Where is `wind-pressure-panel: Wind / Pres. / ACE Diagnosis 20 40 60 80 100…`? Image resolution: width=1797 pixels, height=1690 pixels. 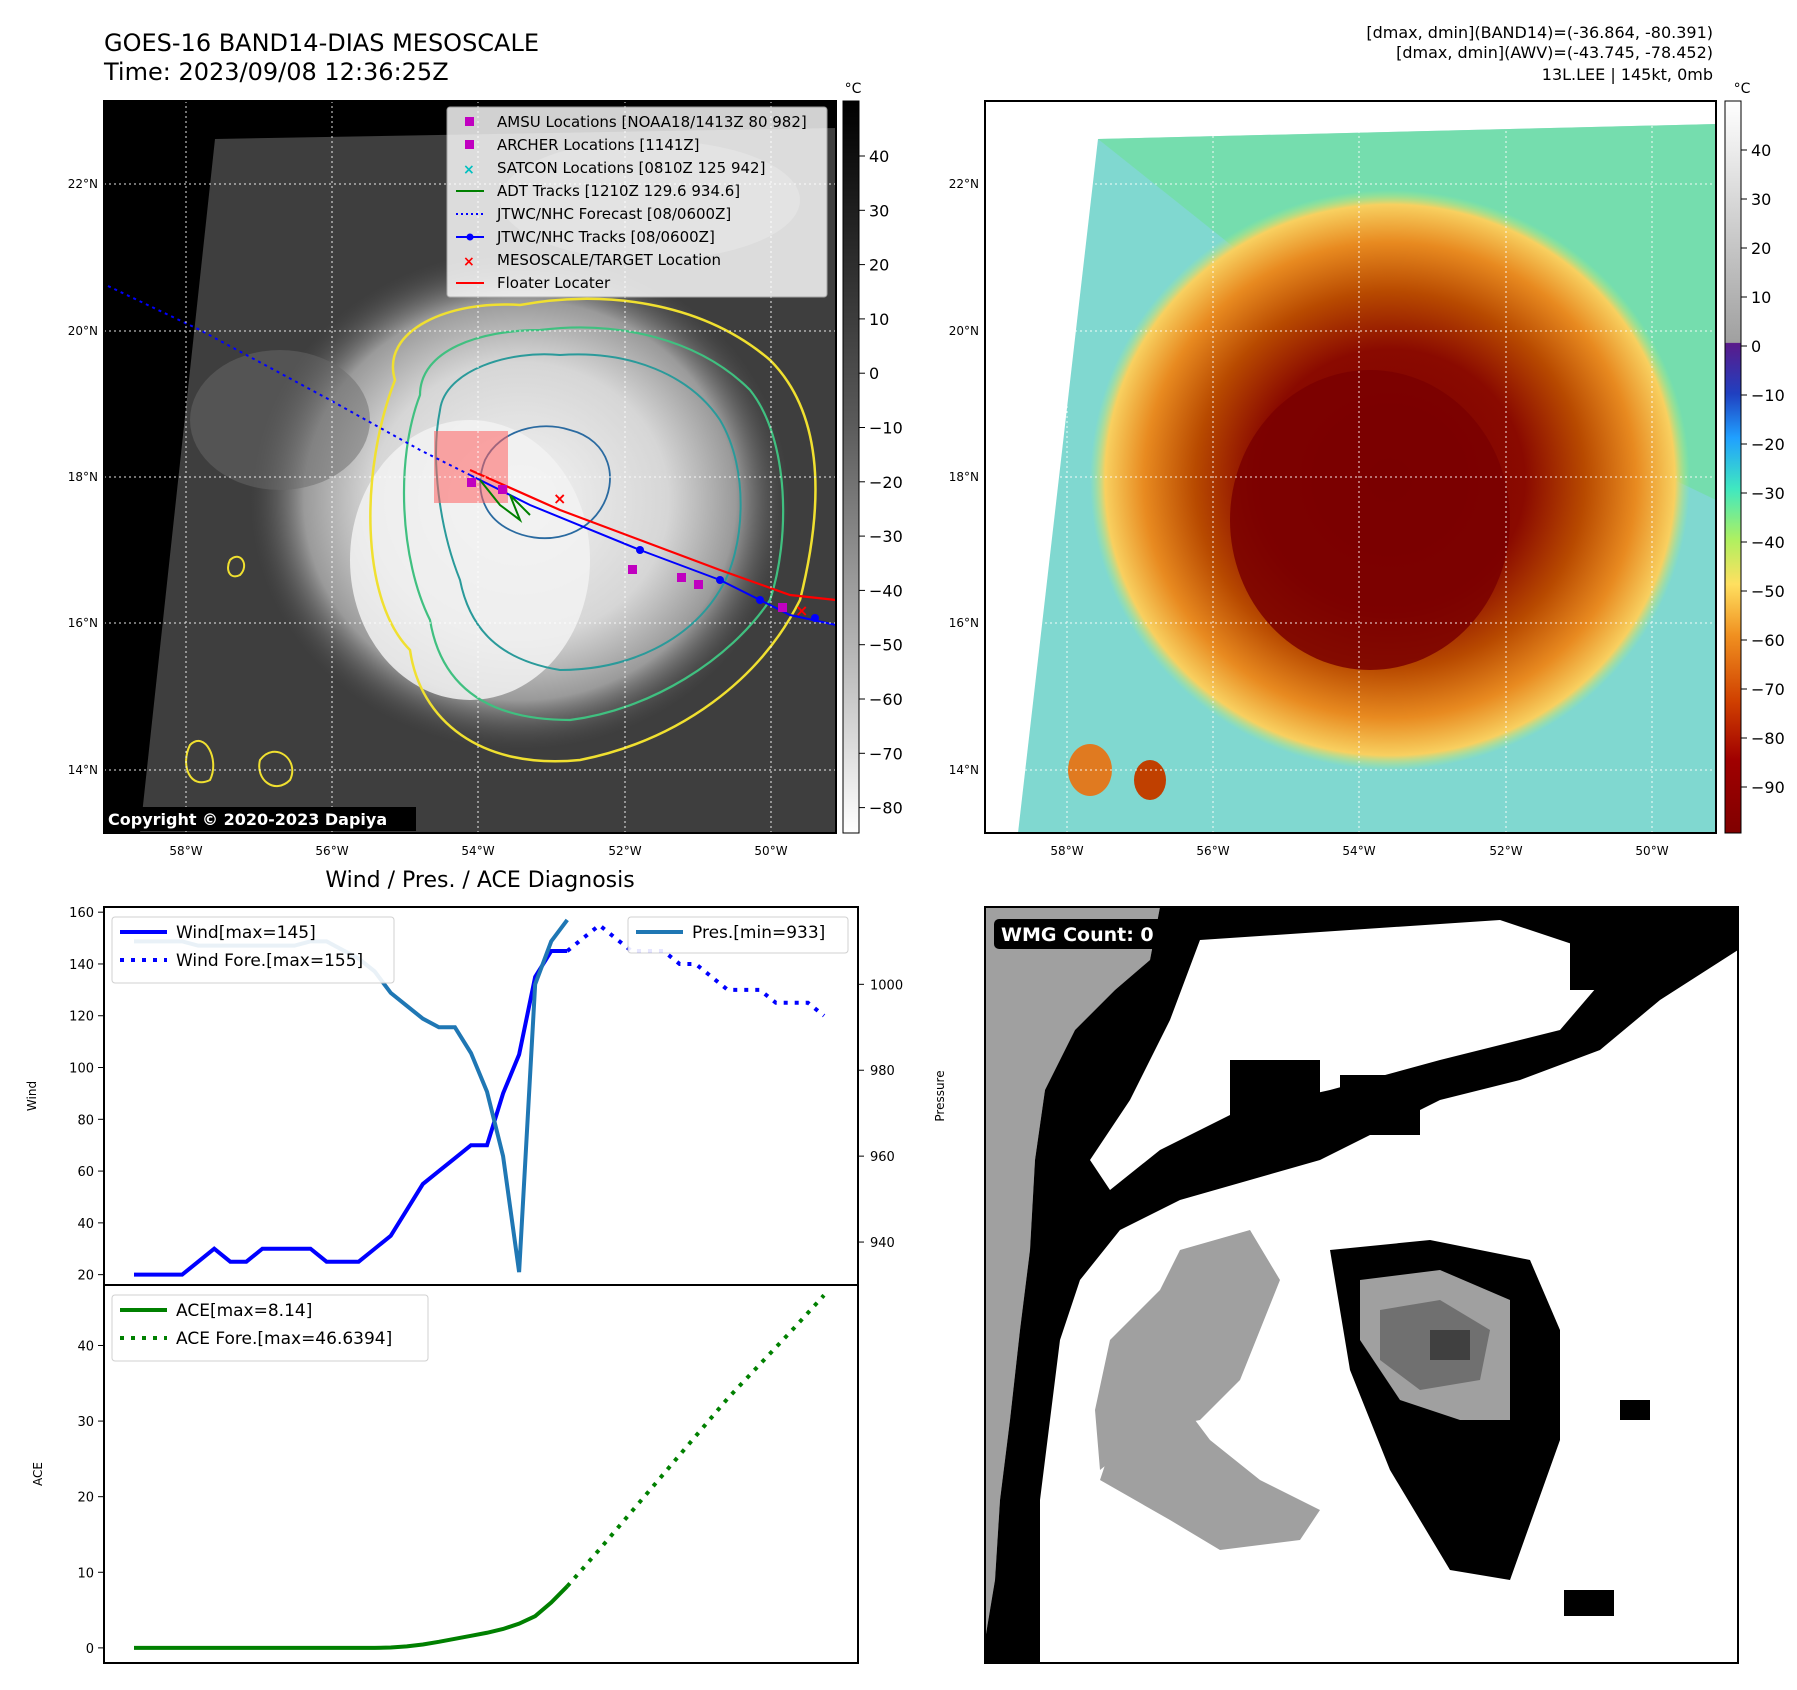 wind-pressure-panel: Wind / Pres. / ACE Diagnosis 20 40 60 80 100… is located at coordinates (486, 1077).